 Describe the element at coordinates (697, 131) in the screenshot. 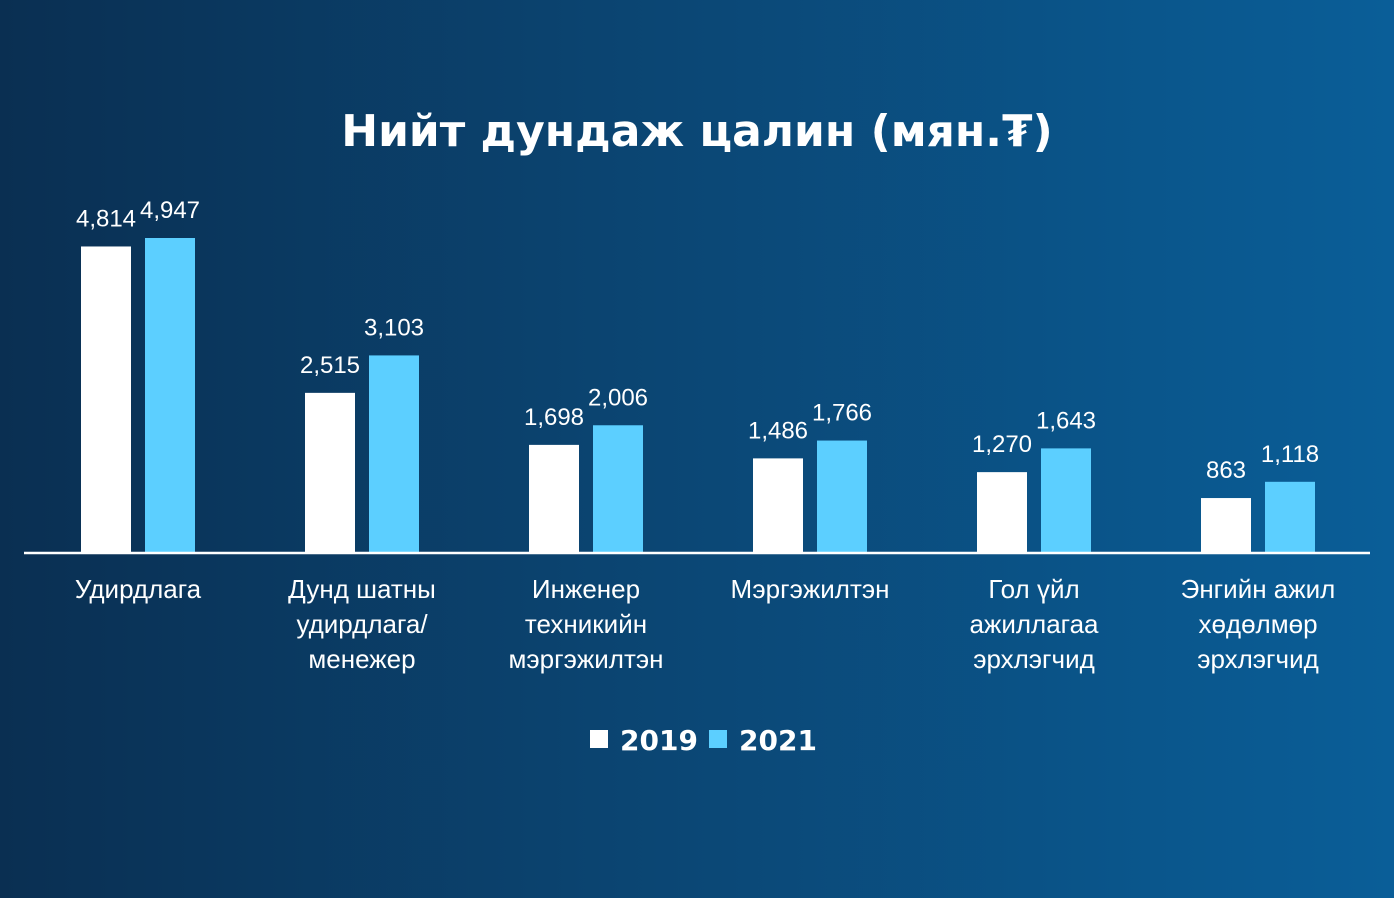

I see `chart-title: Нийт дундаж цалин (мян.₮)` at that location.